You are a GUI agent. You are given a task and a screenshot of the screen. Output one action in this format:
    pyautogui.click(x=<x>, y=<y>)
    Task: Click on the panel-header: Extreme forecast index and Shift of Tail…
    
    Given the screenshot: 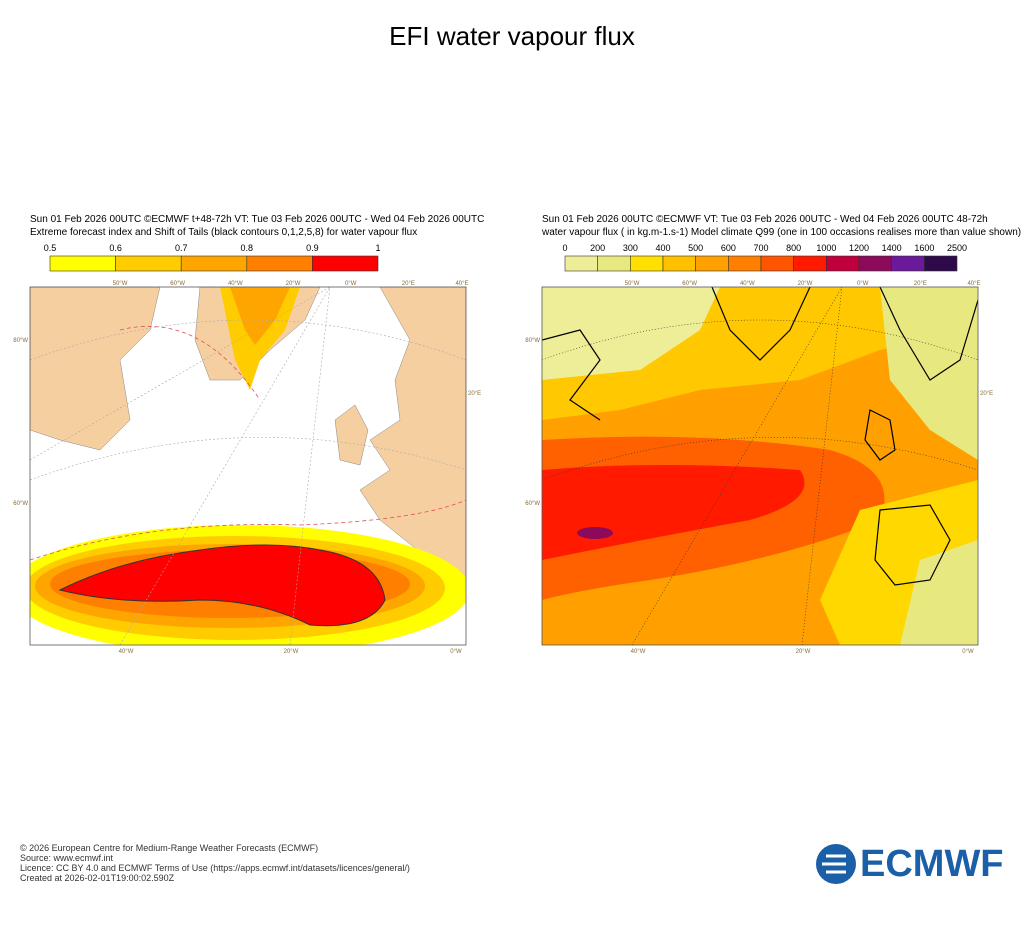 What is the action you would take?
    pyautogui.click(x=223, y=232)
    